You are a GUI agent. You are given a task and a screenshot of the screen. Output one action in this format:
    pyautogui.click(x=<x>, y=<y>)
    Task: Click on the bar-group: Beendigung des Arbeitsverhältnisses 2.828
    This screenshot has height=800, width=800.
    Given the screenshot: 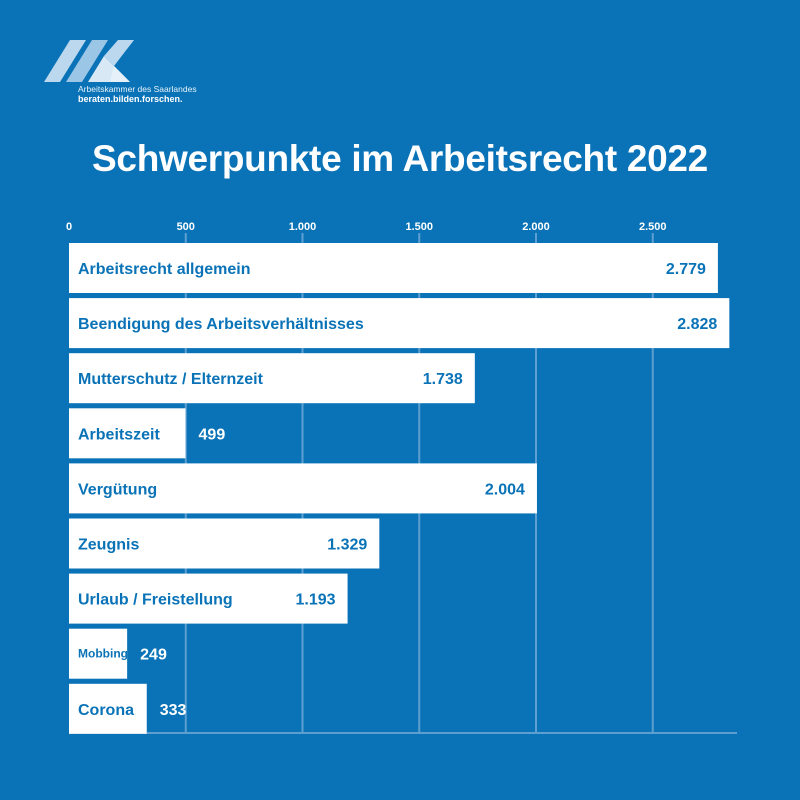 What is the action you would take?
    pyautogui.click(x=399, y=323)
    